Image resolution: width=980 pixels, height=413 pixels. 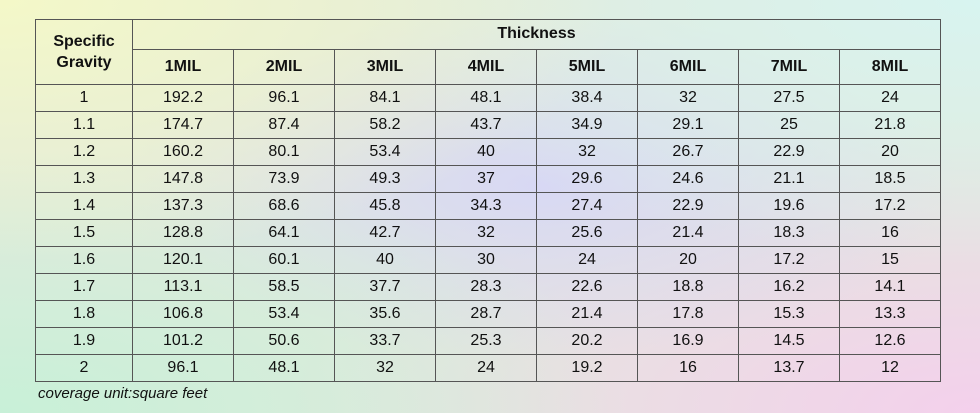 I want to click on column-header: 3MIL, so click(x=385, y=67).